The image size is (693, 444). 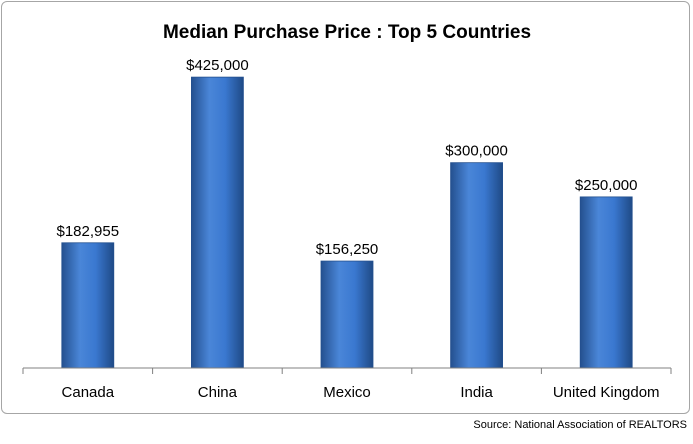 What do you see at coordinates (88, 392) in the screenshot?
I see `category-label: Canada` at bounding box center [88, 392].